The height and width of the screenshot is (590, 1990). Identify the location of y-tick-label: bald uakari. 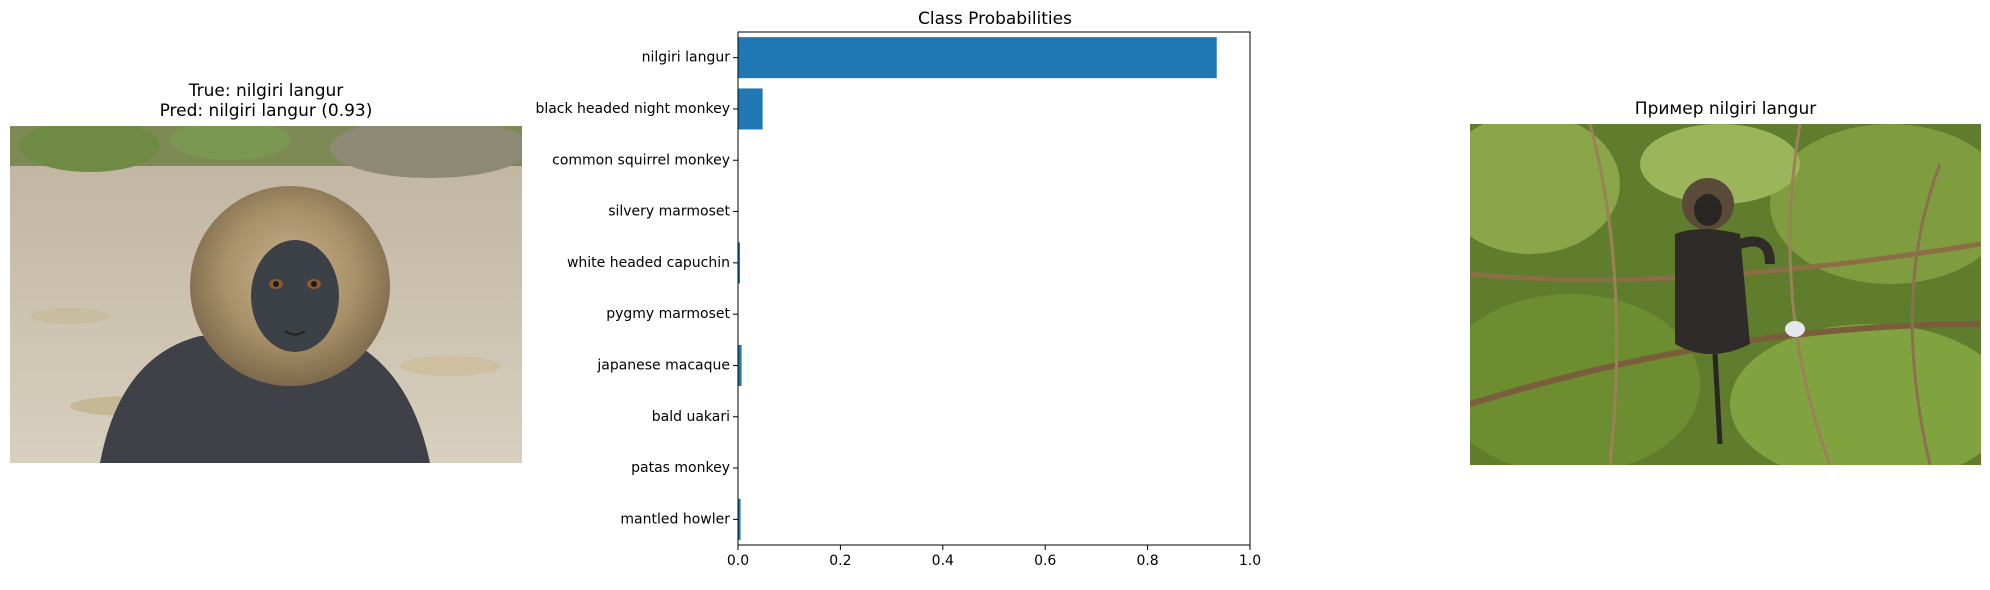
(691, 417).